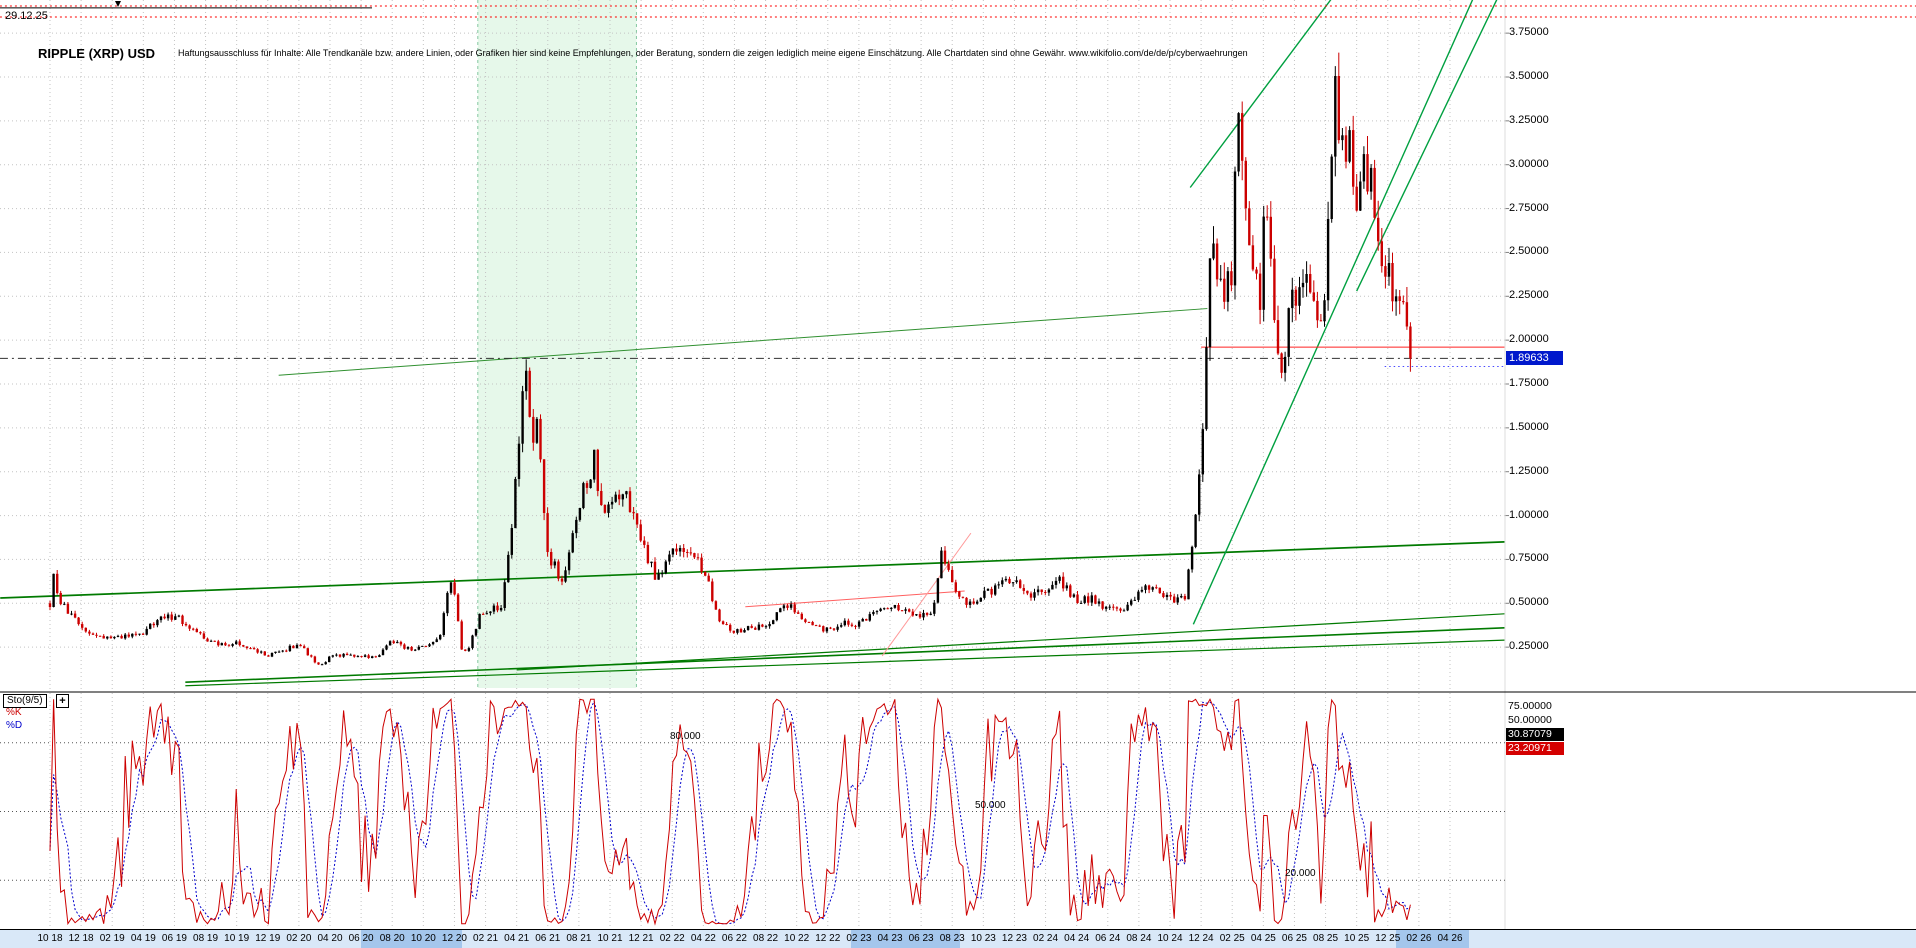  What do you see at coordinates (1139, 938) in the screenshot?
I see `date-axis-label: 08 24` at bounding box center [1139, 938].